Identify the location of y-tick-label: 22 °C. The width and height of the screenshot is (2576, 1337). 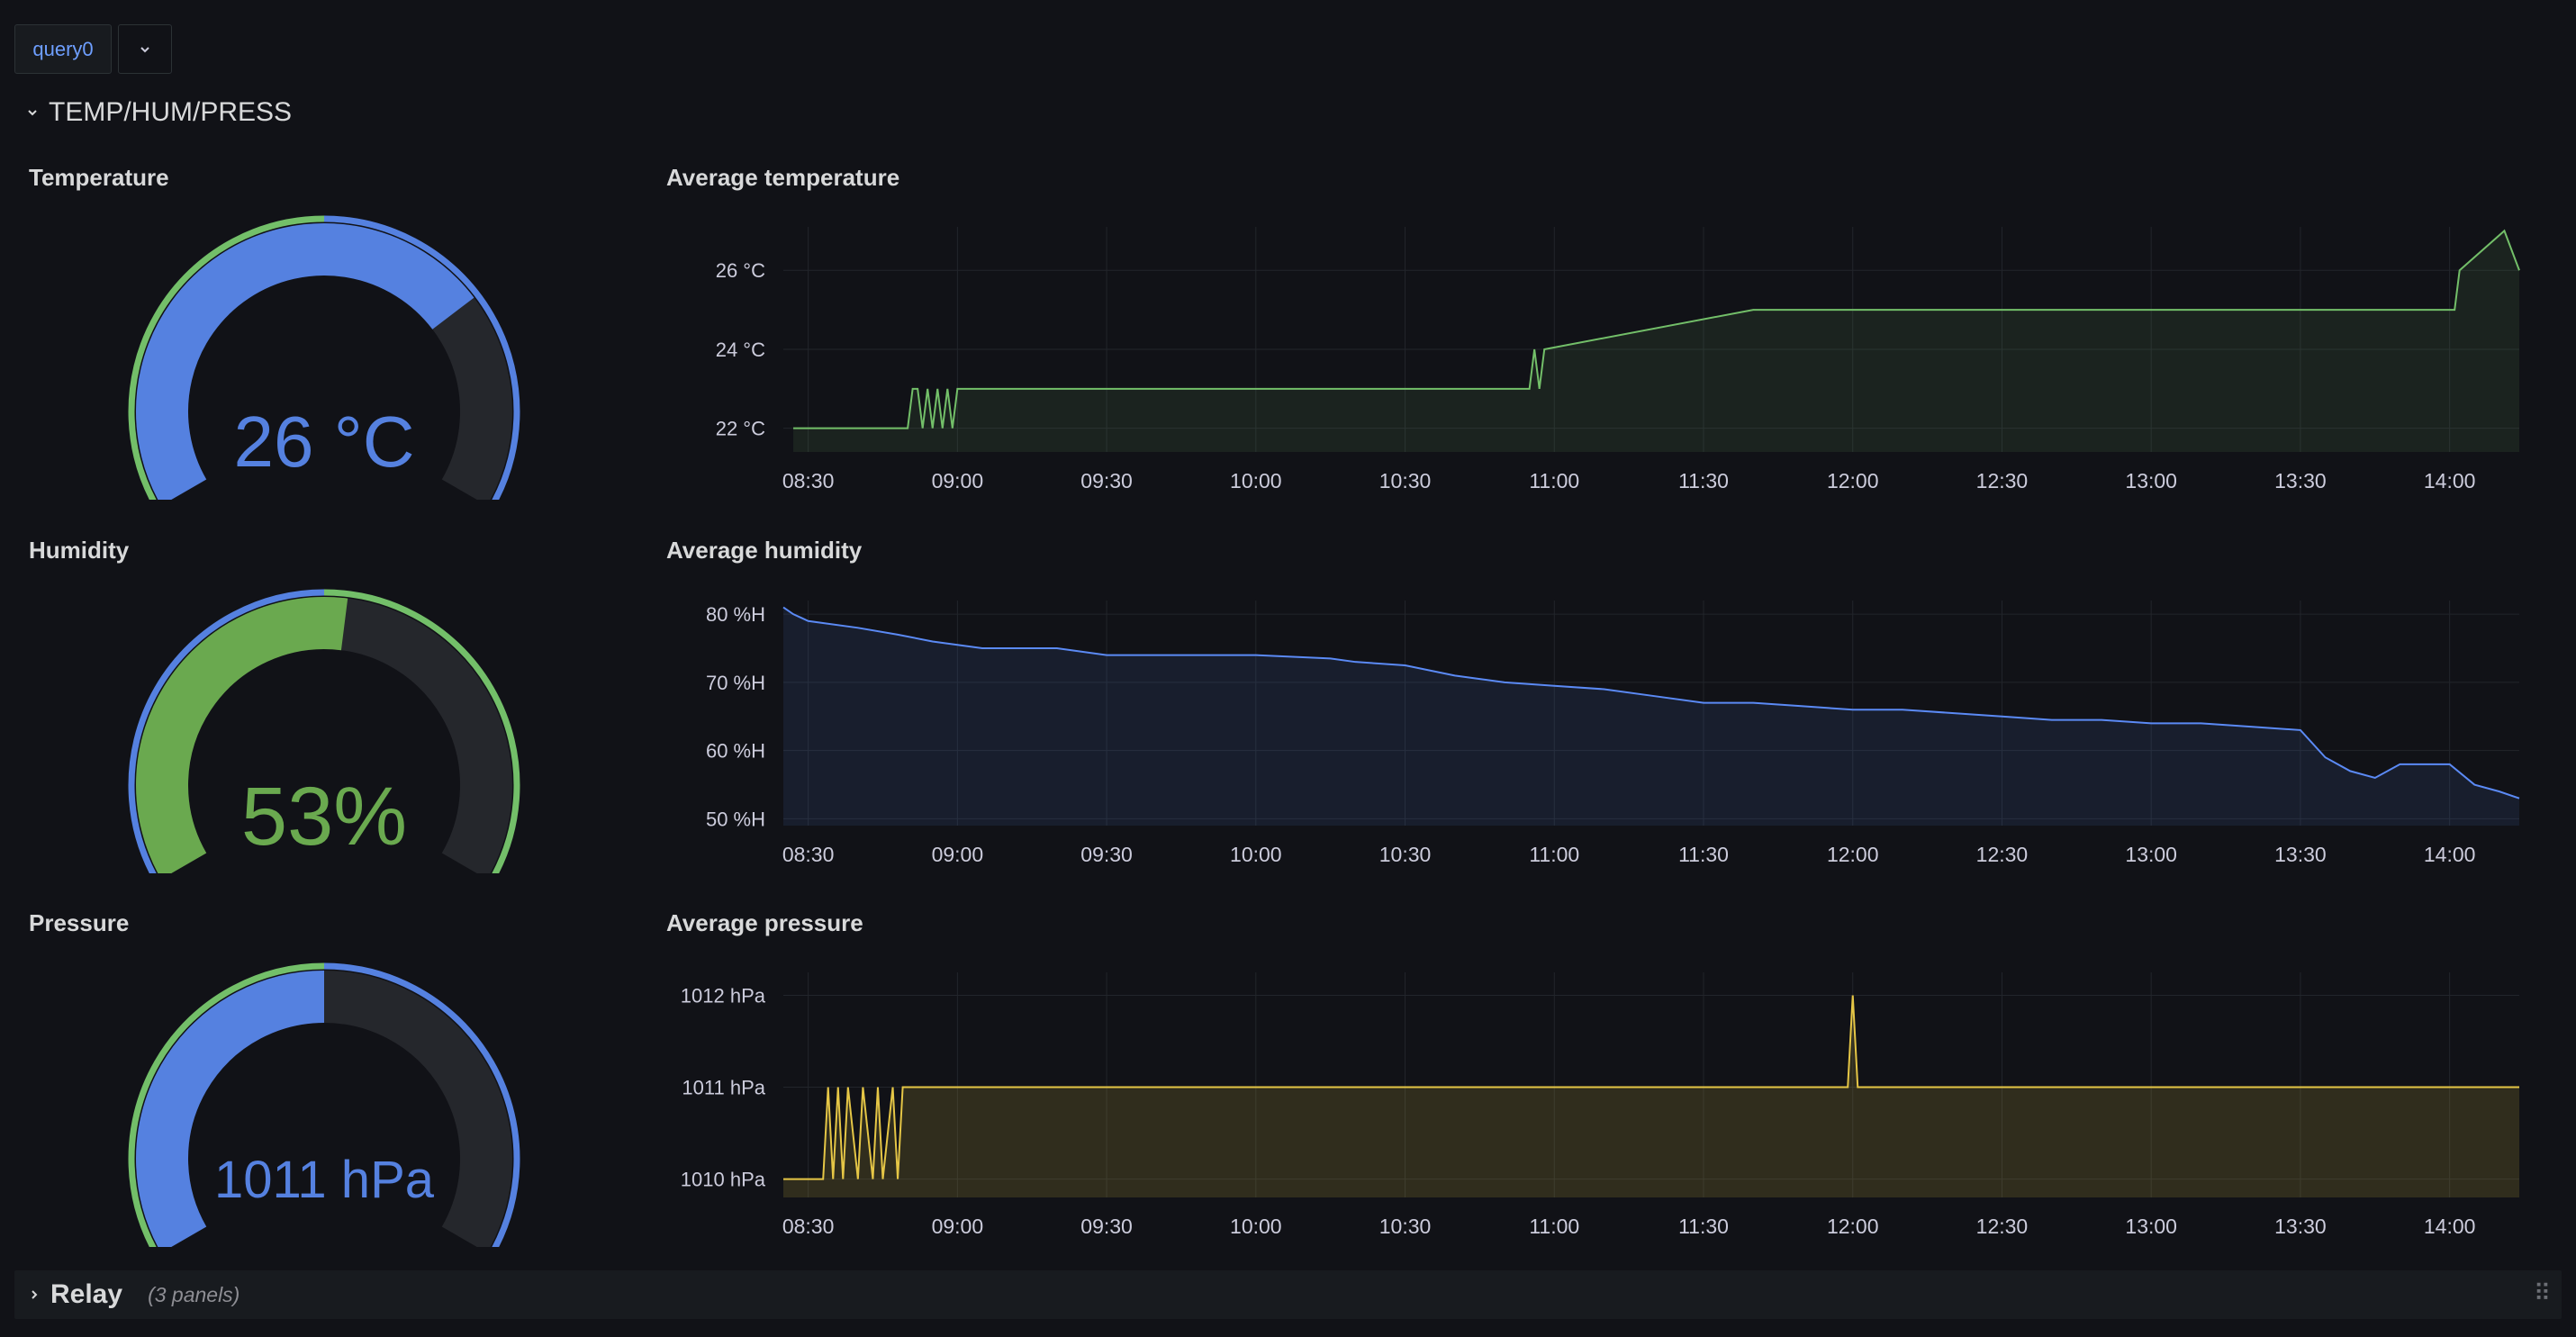
(740, 429).